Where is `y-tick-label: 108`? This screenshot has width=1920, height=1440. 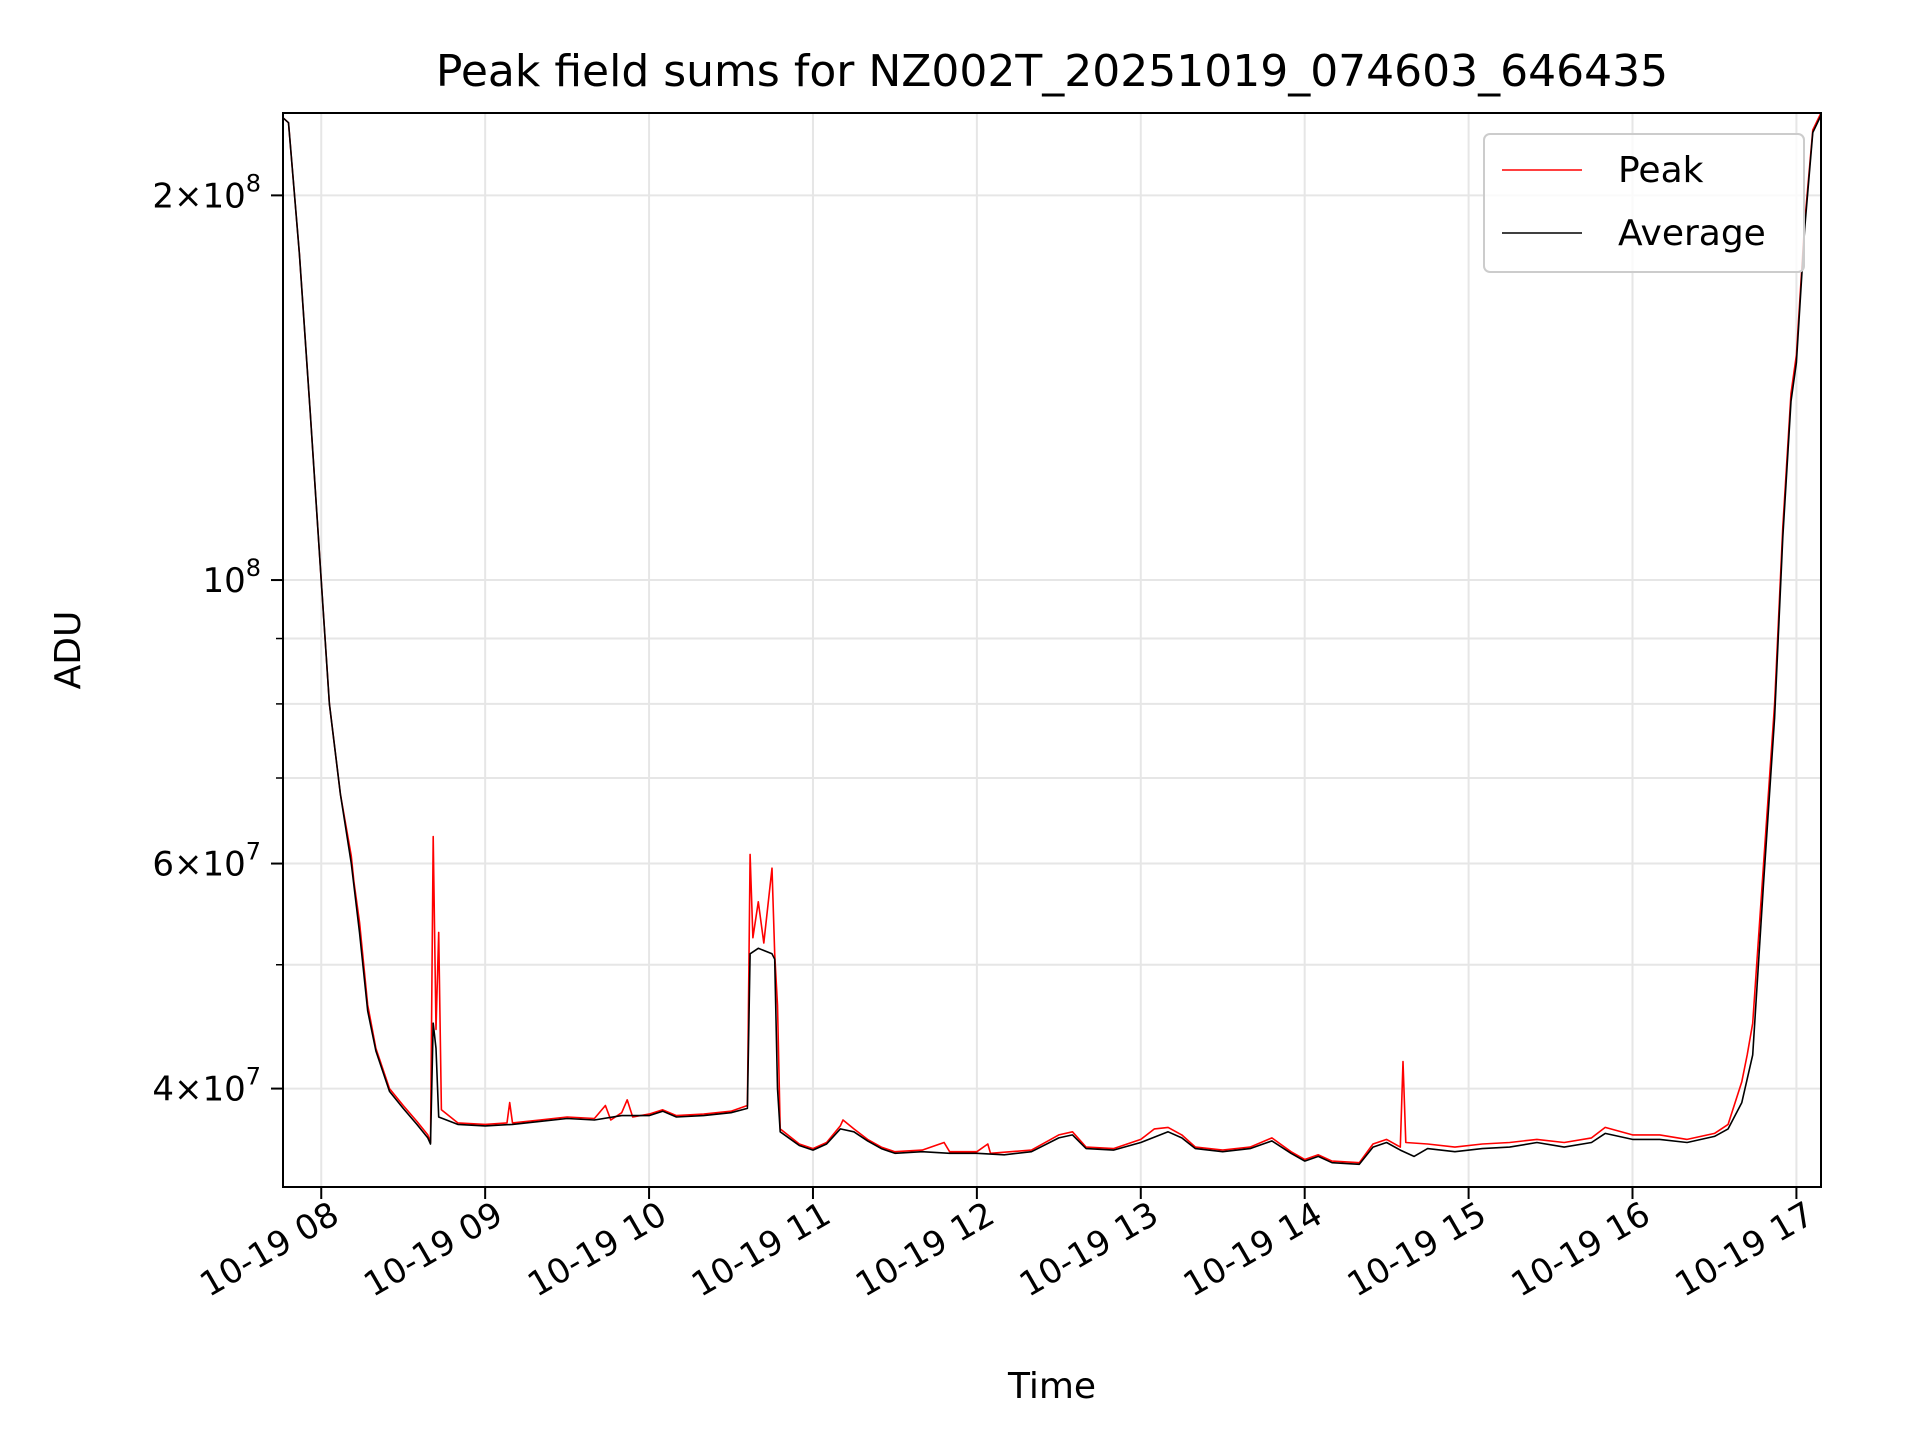
y-tick-label: 108 is located at coordinates (231, 577).